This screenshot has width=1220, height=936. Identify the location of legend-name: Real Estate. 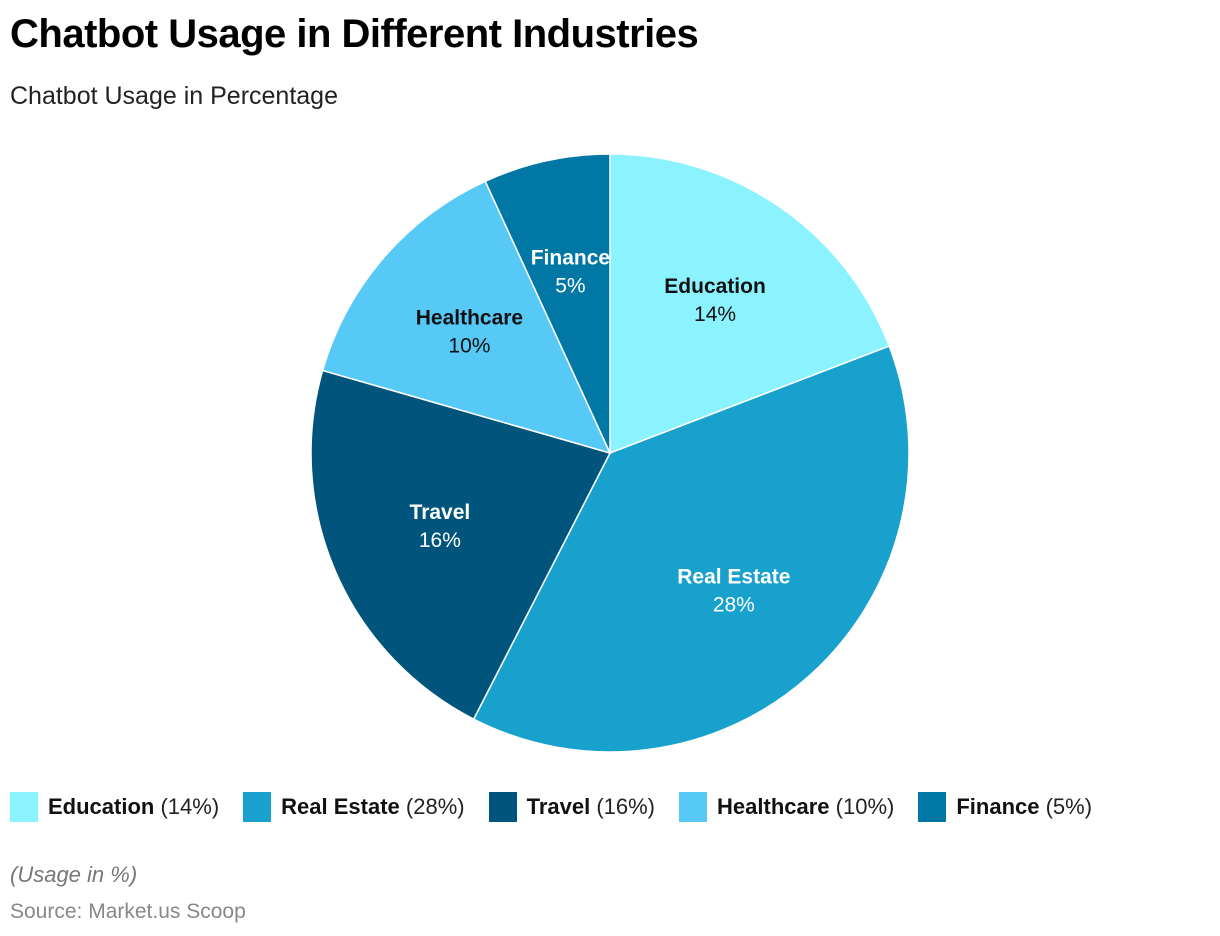
(340, 806).